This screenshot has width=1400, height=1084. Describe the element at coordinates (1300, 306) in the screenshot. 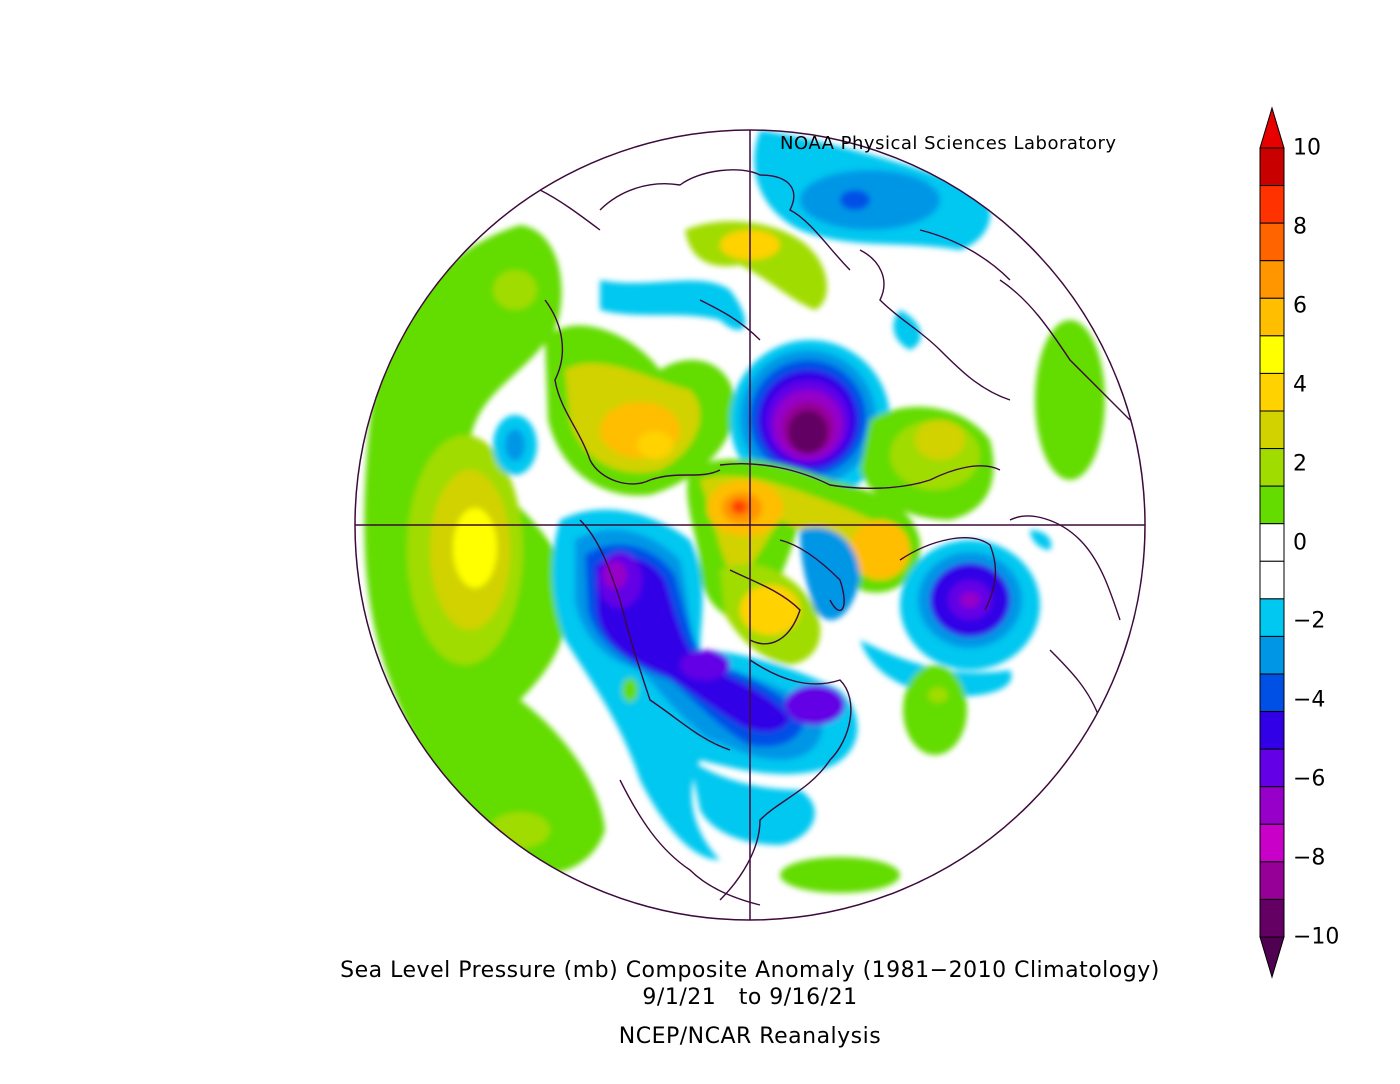

I see `colorbar-tick-label: 6` at that location.